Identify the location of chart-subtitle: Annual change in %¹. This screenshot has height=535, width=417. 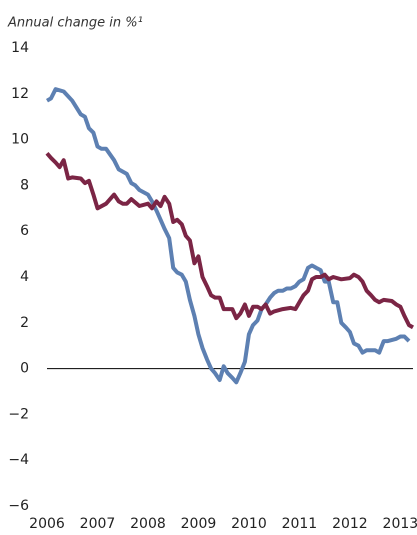
(75, 23).